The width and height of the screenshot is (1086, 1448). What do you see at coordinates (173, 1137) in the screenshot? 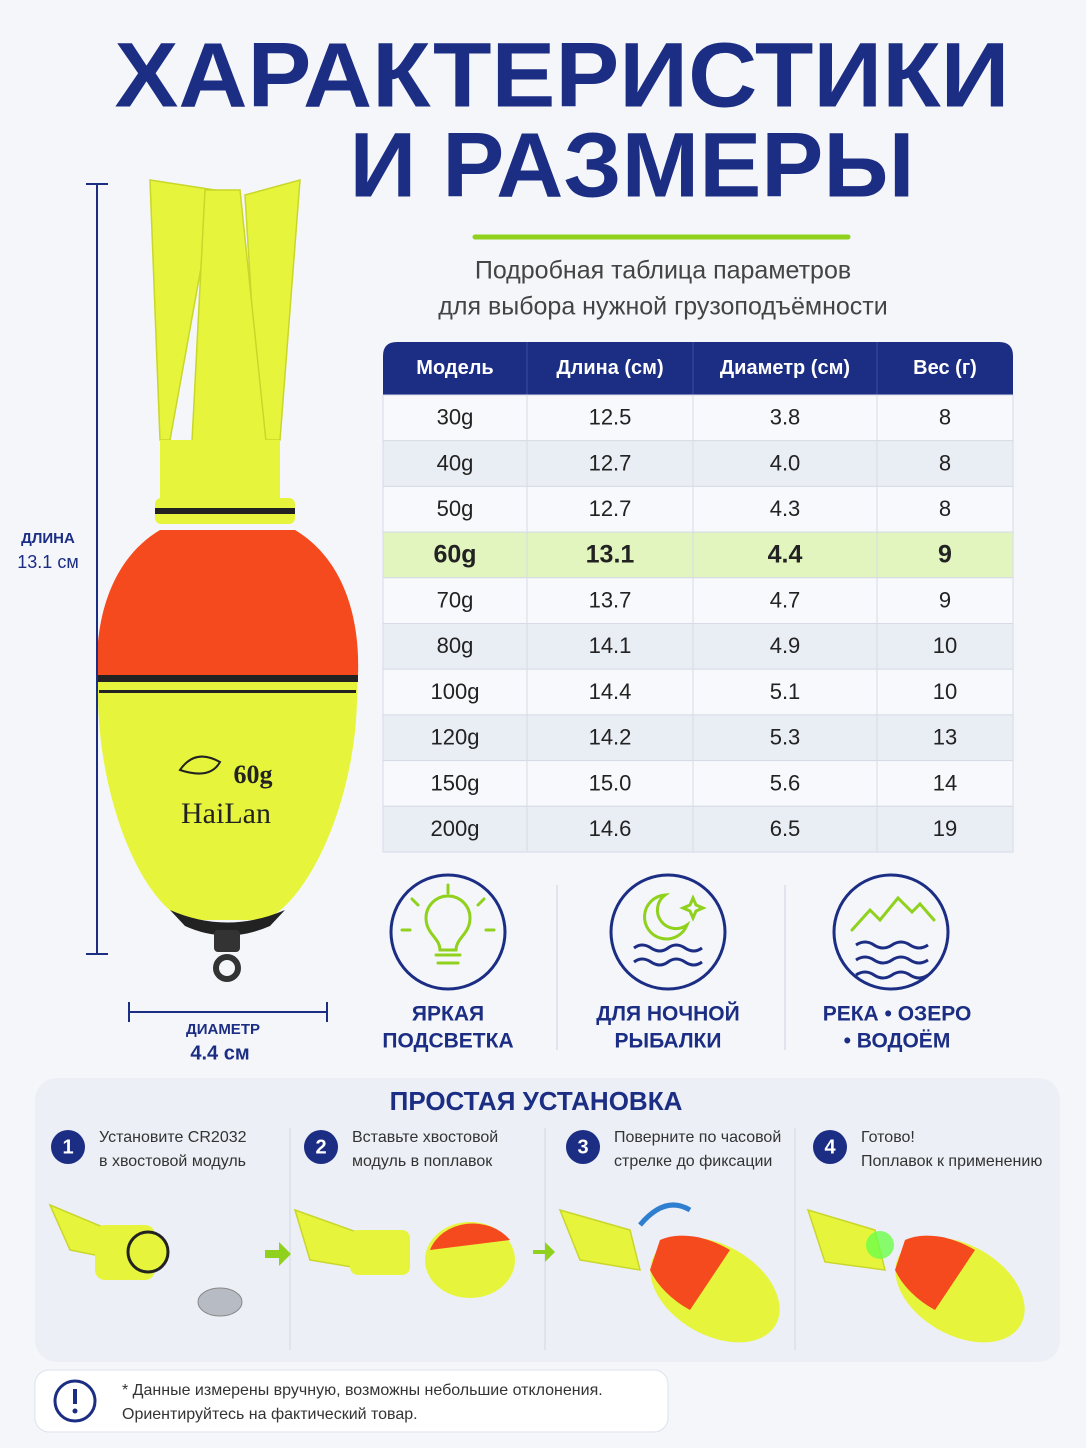
I see `step-text: Установите CR2032` at bounding box center [173, 1137].